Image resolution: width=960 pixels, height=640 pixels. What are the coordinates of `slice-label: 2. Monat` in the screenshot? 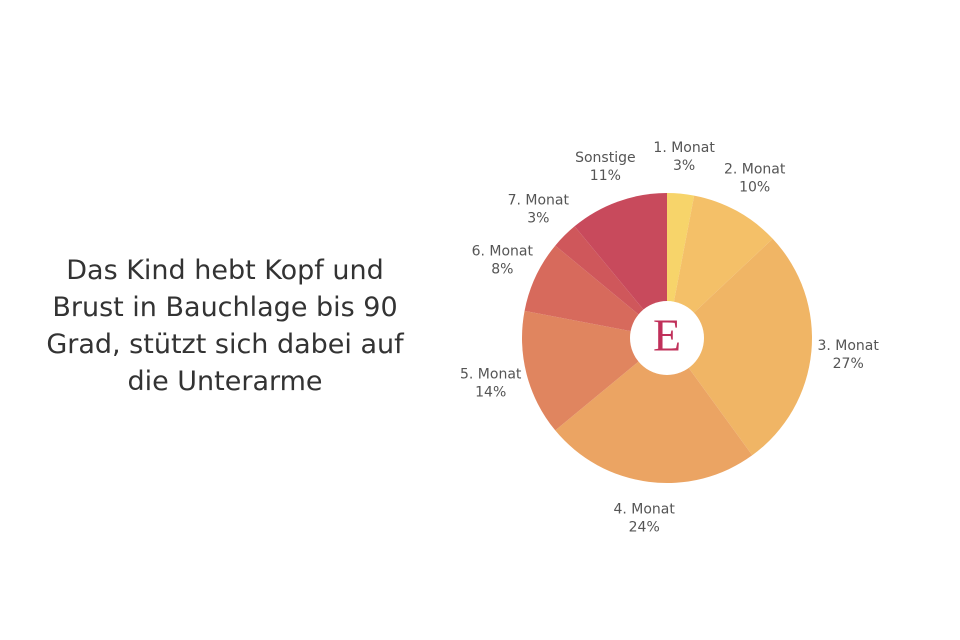 It's located at (755, 170).